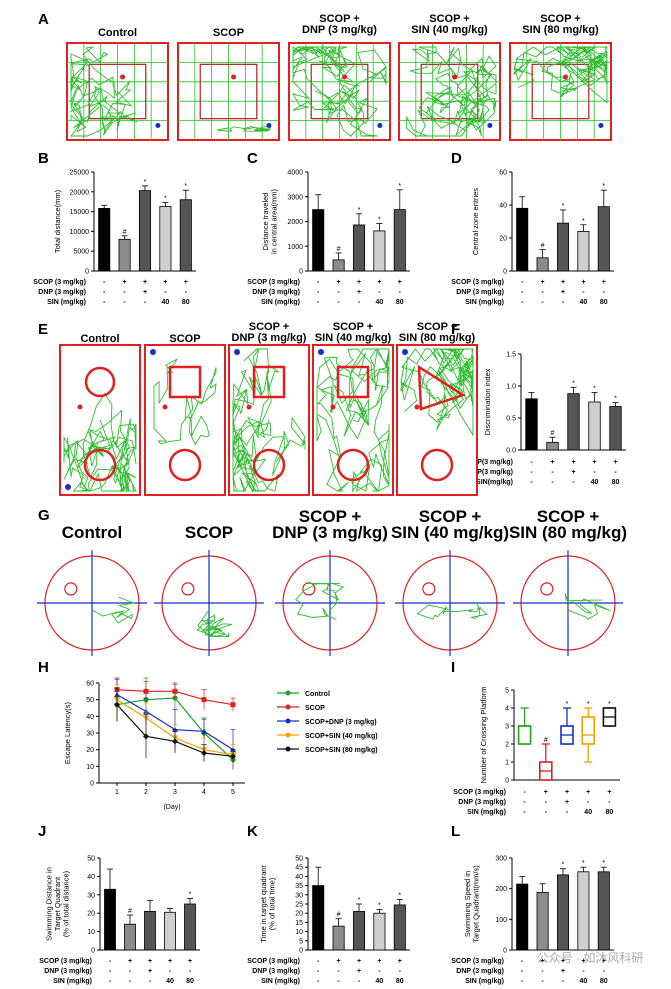 The height and width of the screenshot is (989, 671). What do you see at coordinates (380, 302) in the screenshot?
I see `table-C-row-mark-sin: 40` at bounding box center [380, 302].